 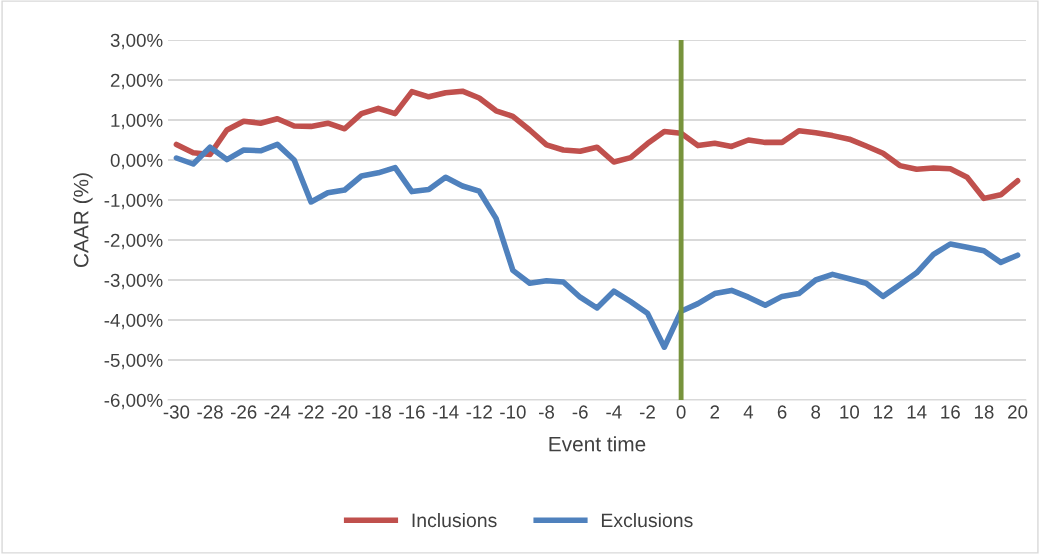 What do you see at coordinates (133, 361) in the screenshot?
I see `y-tick-label: -5,00%` at bounding box center [133, 361].